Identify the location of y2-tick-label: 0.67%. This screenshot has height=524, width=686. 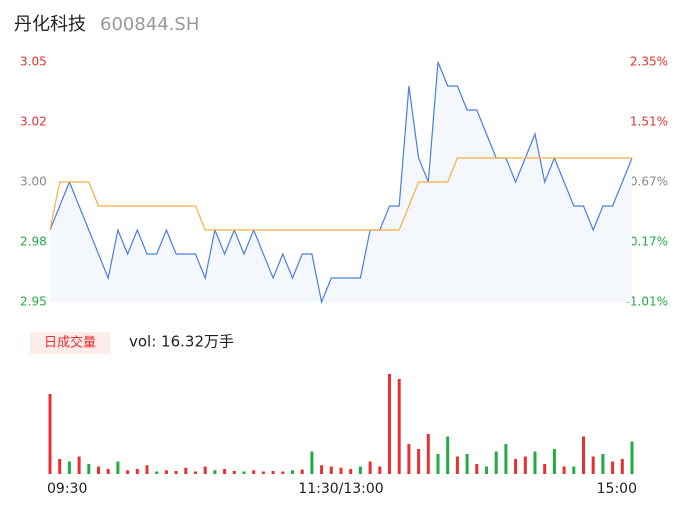
(649, 182).